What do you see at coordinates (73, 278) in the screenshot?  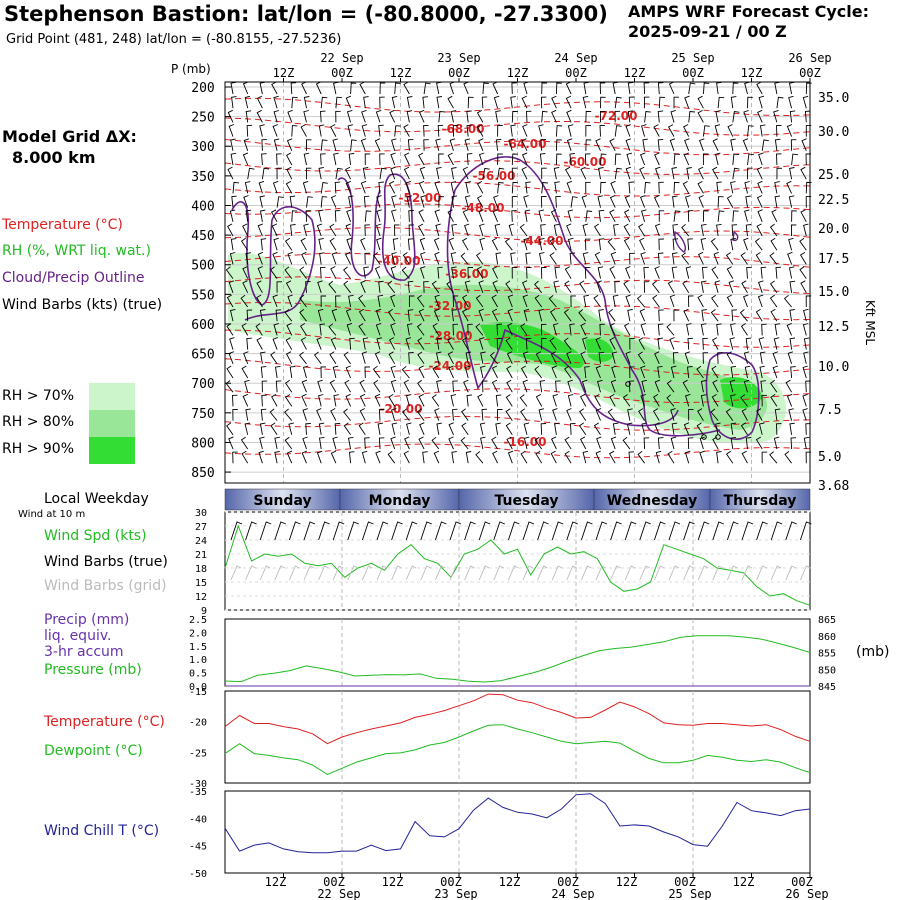 I see `legend-cloud-text: Cloud/Precip Outline` at bounding box center [73, 278].